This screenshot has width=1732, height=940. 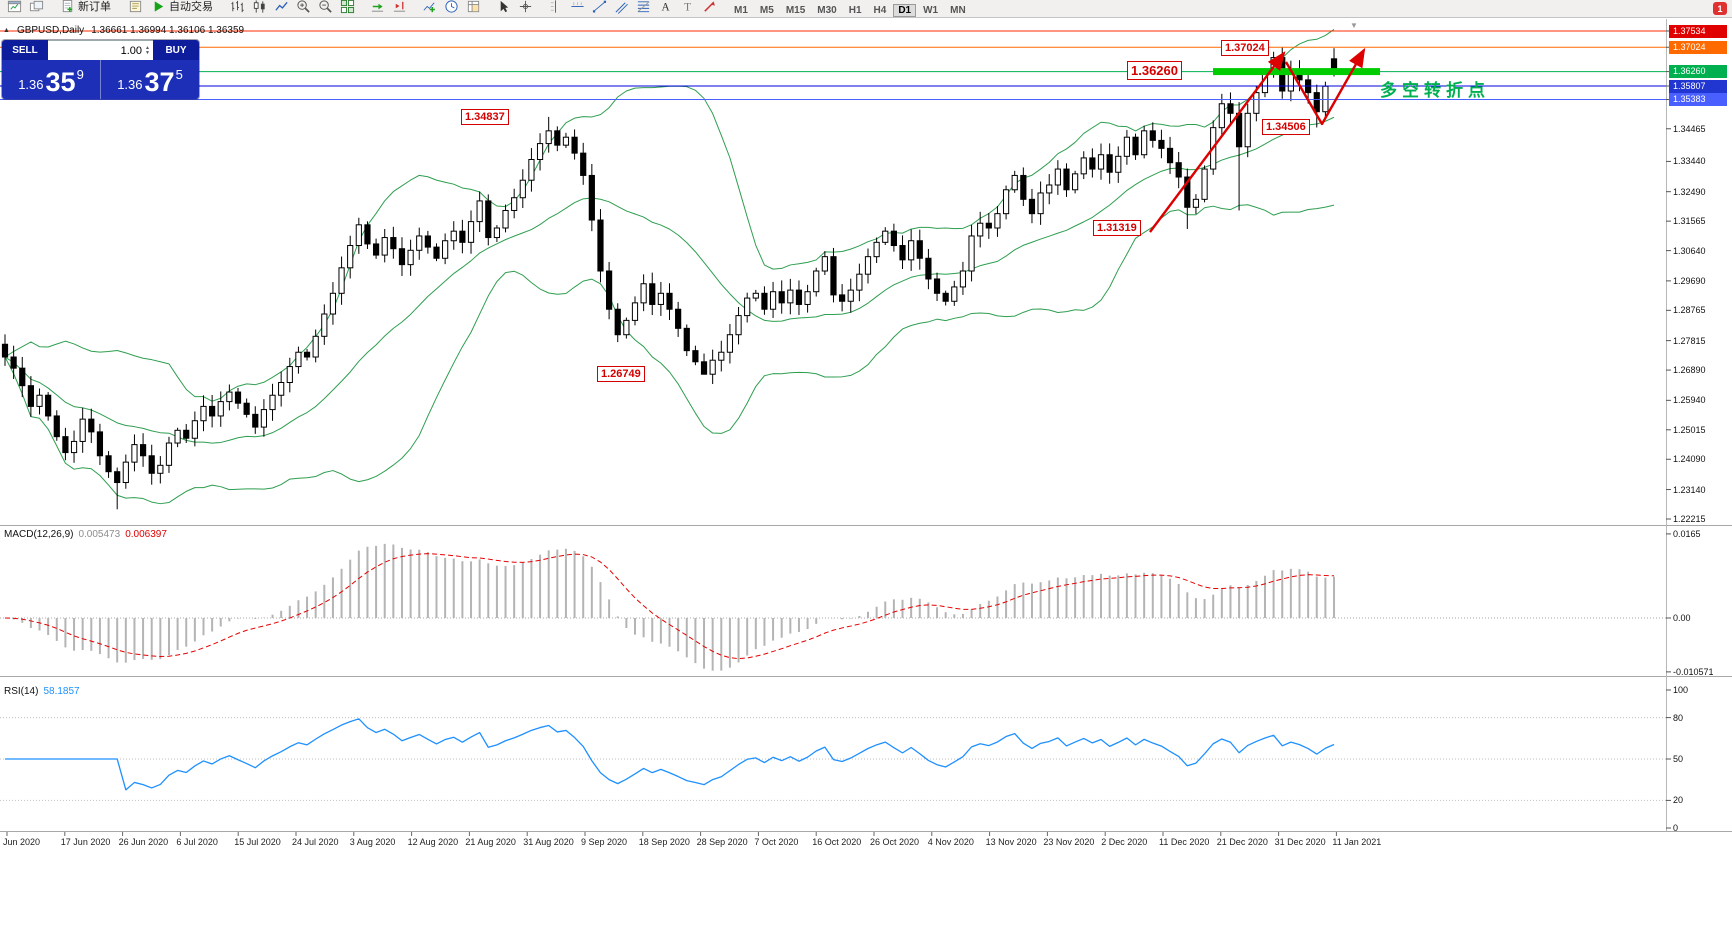 I want to click on macd-axis-tick: 0.0165, so click(x=1687, y=533).